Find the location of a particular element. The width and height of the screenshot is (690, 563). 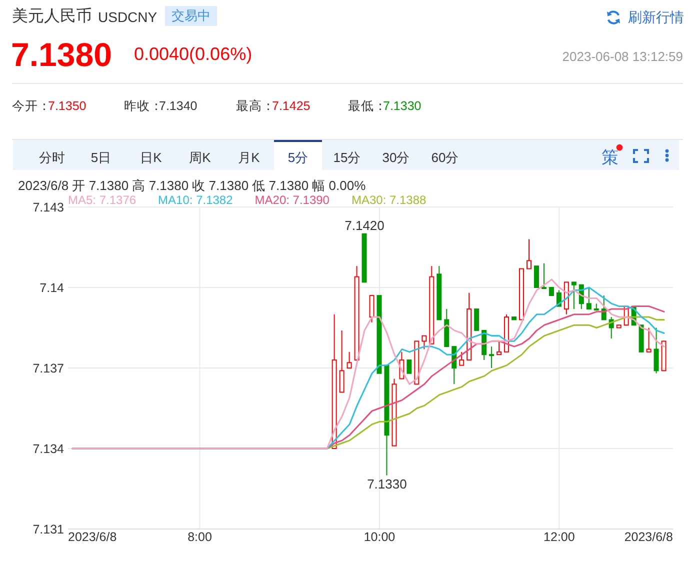

text: 7.1380 is located at coordinates (61, 54).